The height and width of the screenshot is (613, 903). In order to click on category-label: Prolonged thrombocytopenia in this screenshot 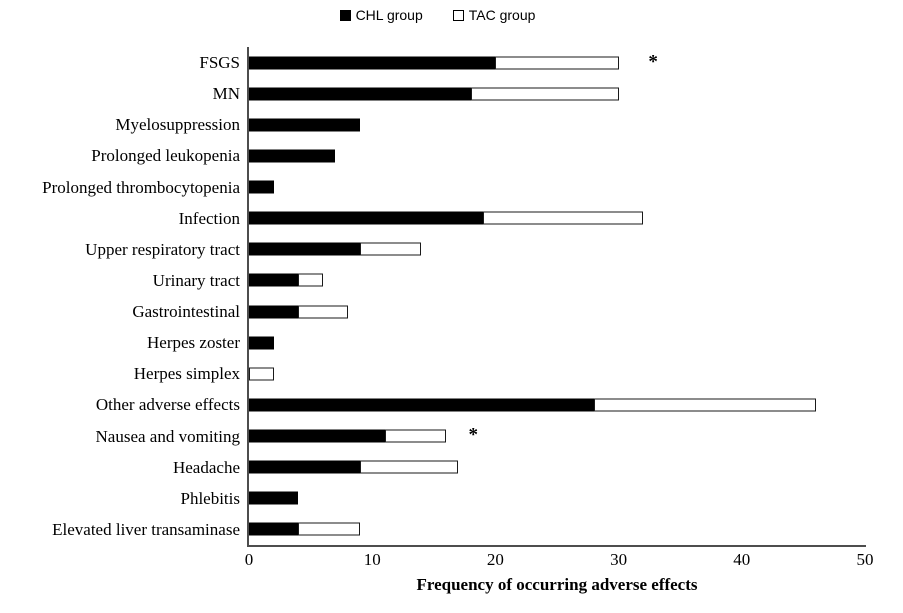, I will do `click(141, 187)`.